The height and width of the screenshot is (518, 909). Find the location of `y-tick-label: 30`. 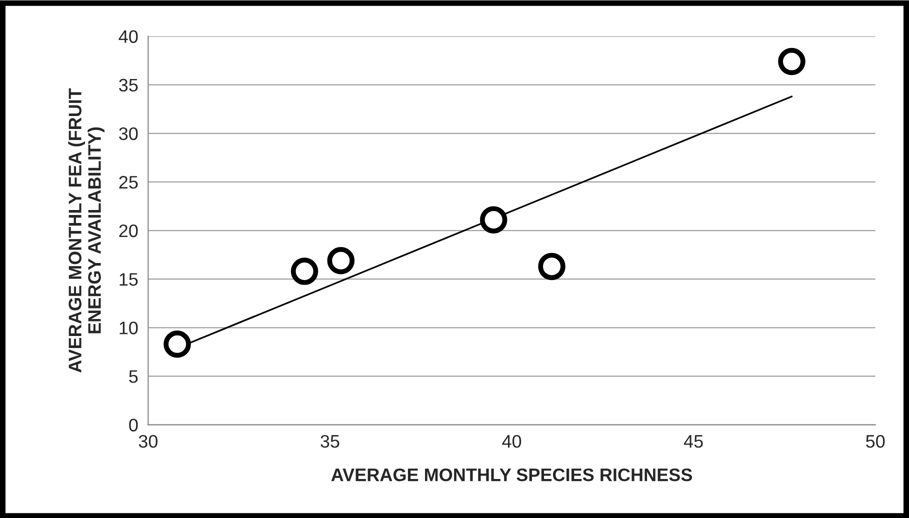

y-tick-label: 30 is located at coordinates (128, 133).